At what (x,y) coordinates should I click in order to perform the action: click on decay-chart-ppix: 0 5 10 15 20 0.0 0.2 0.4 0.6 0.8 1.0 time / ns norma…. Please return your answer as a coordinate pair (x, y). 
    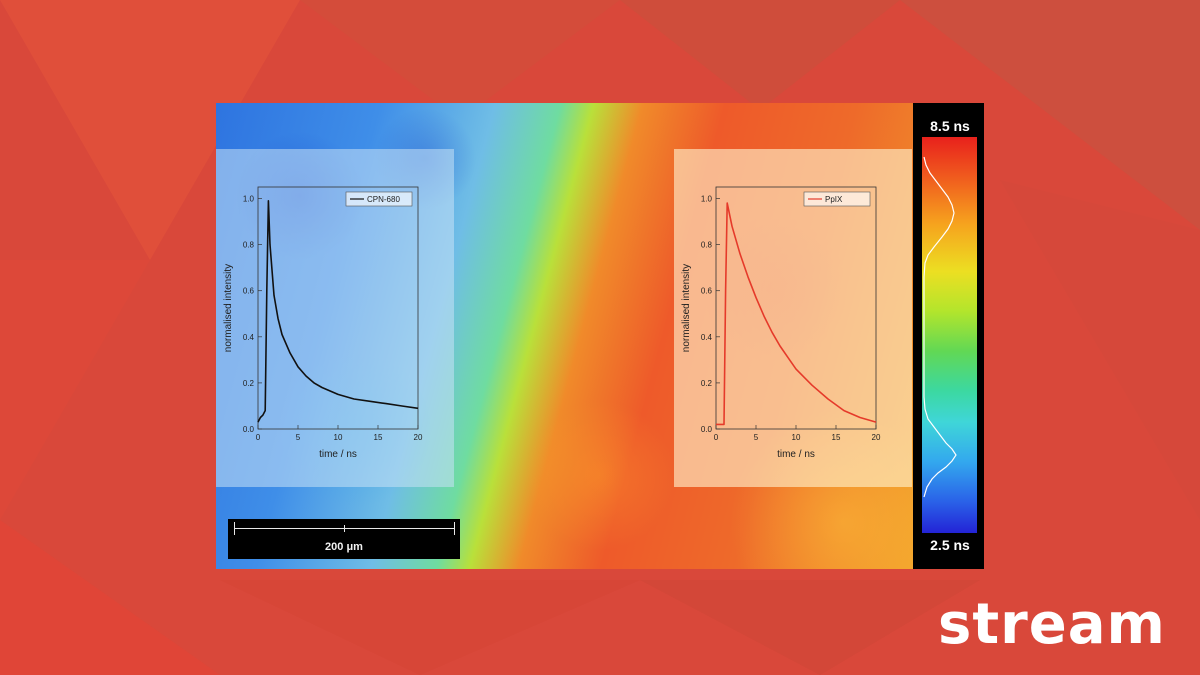
    Looking at the image, I should click on (781, 323).